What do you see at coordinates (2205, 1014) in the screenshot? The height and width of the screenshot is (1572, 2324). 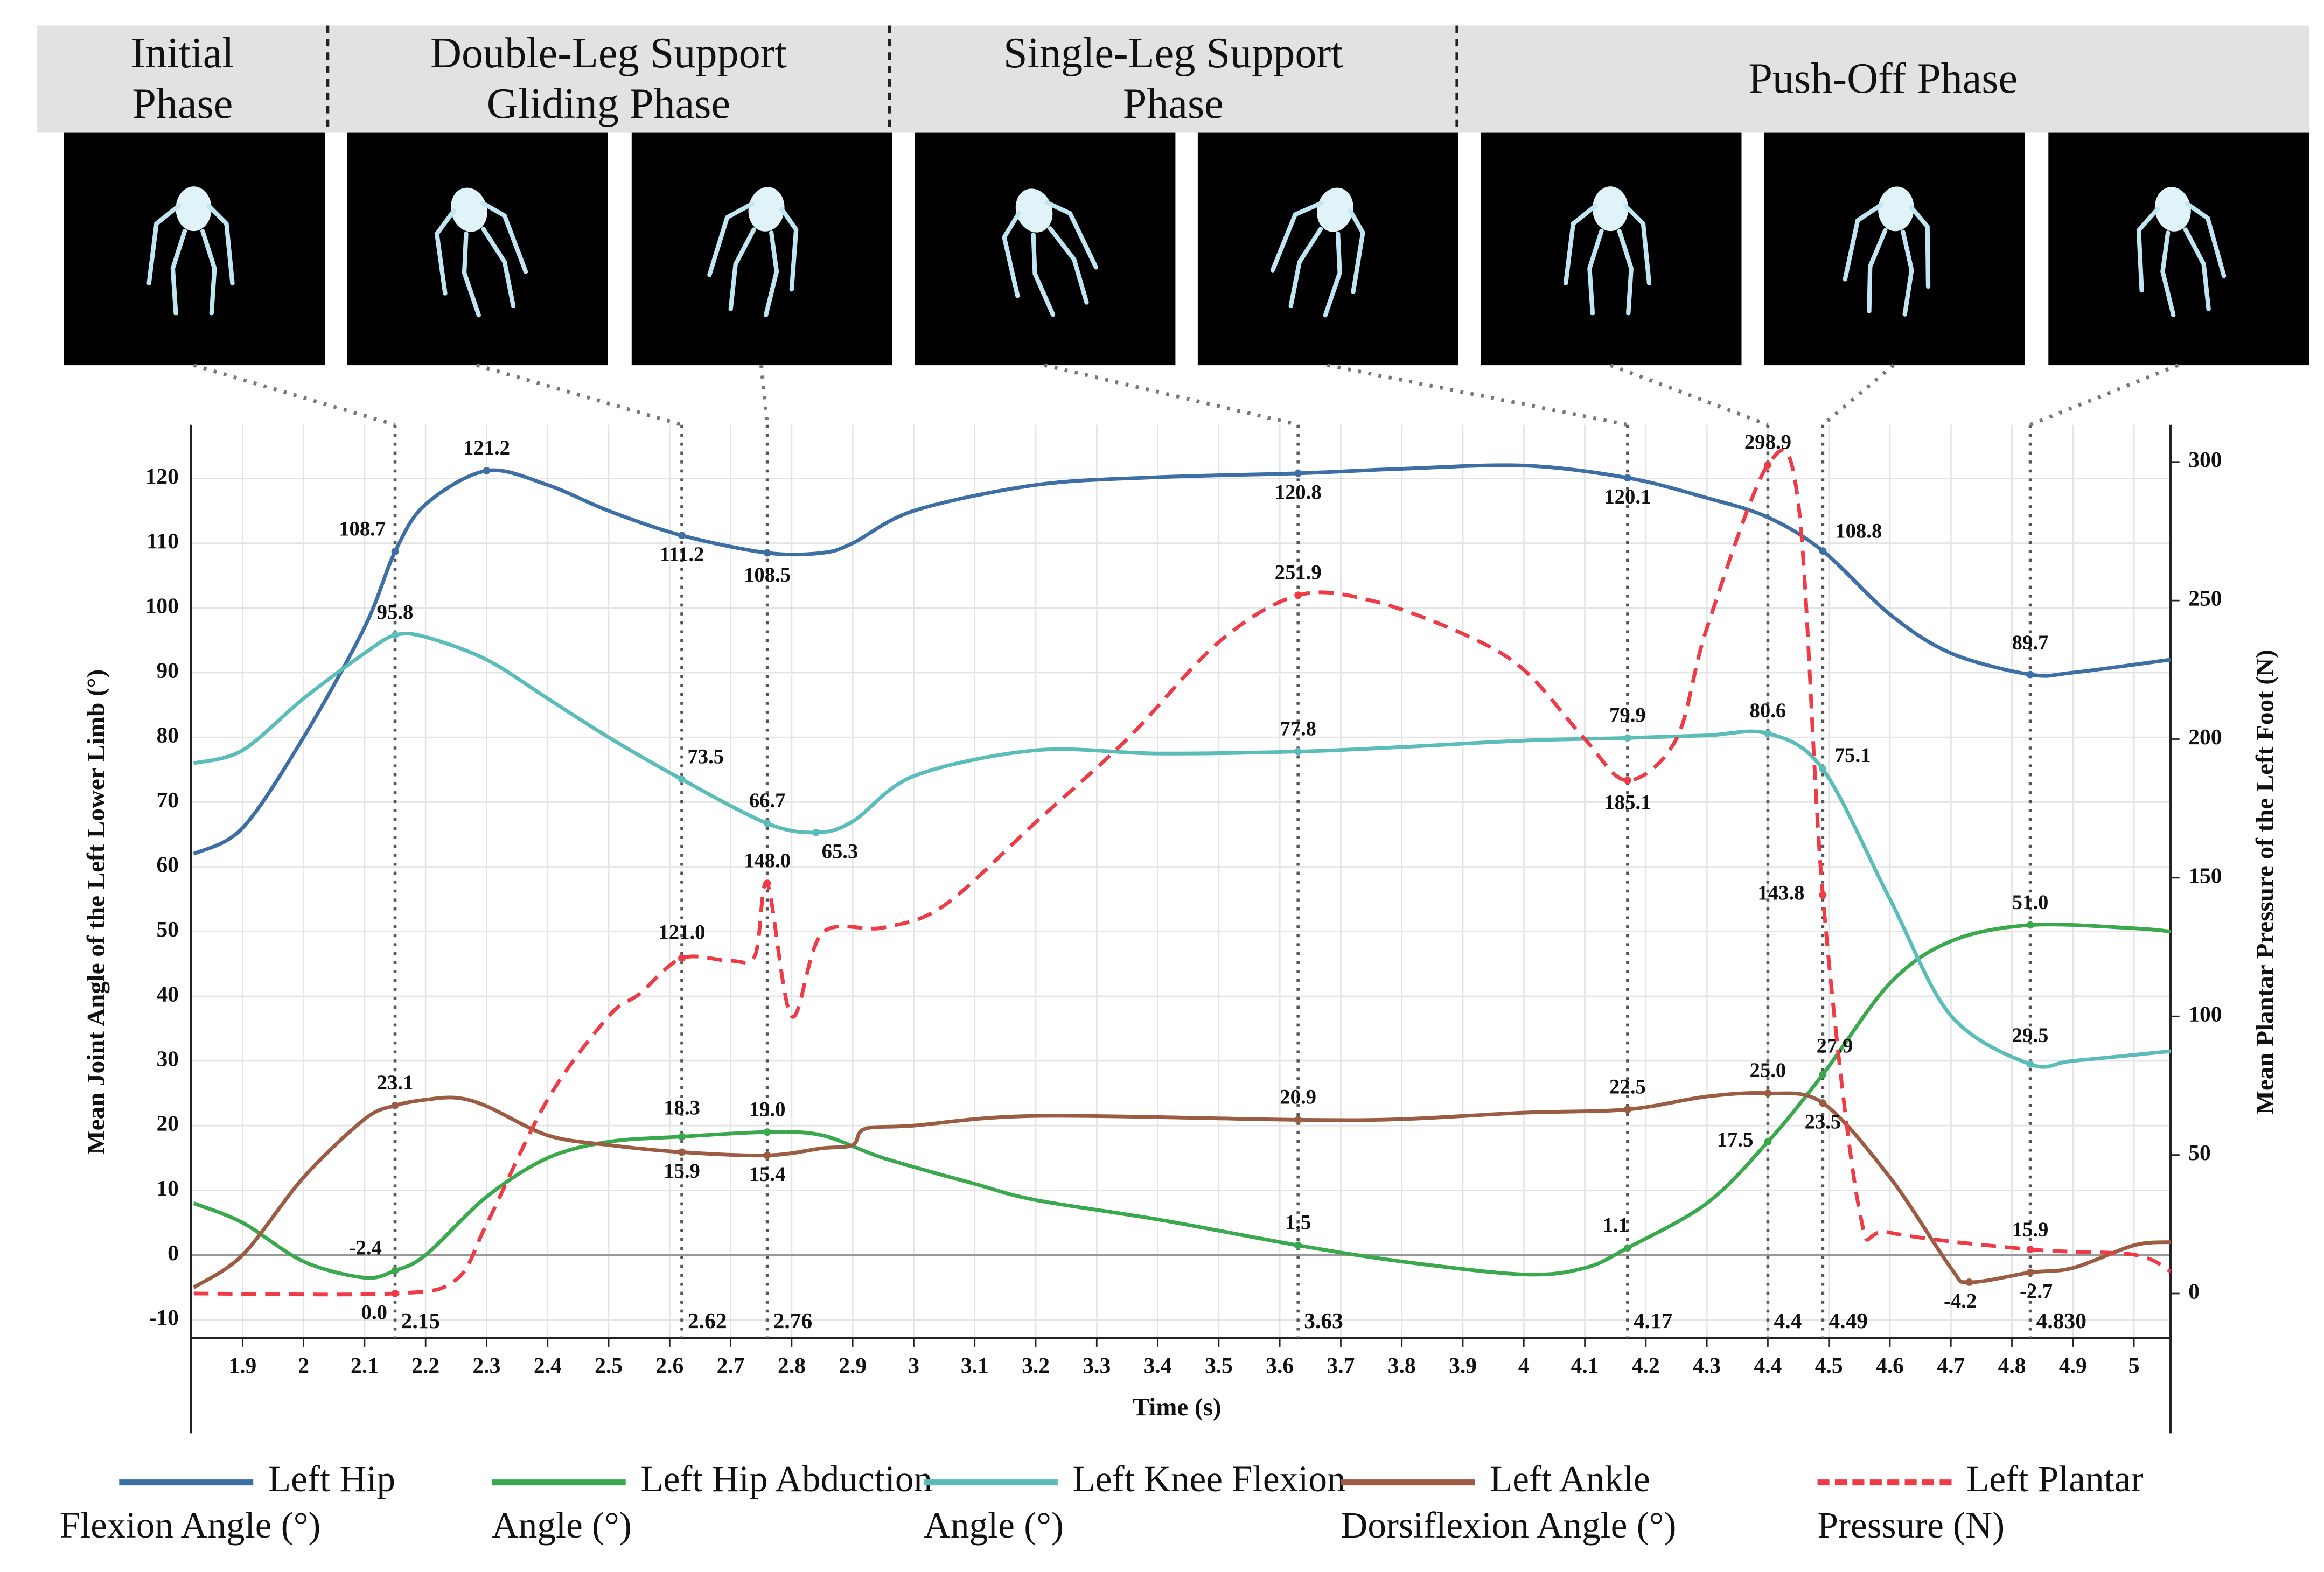 I see `y2-tick-label: 100` at bounding box center [2205, 1014].